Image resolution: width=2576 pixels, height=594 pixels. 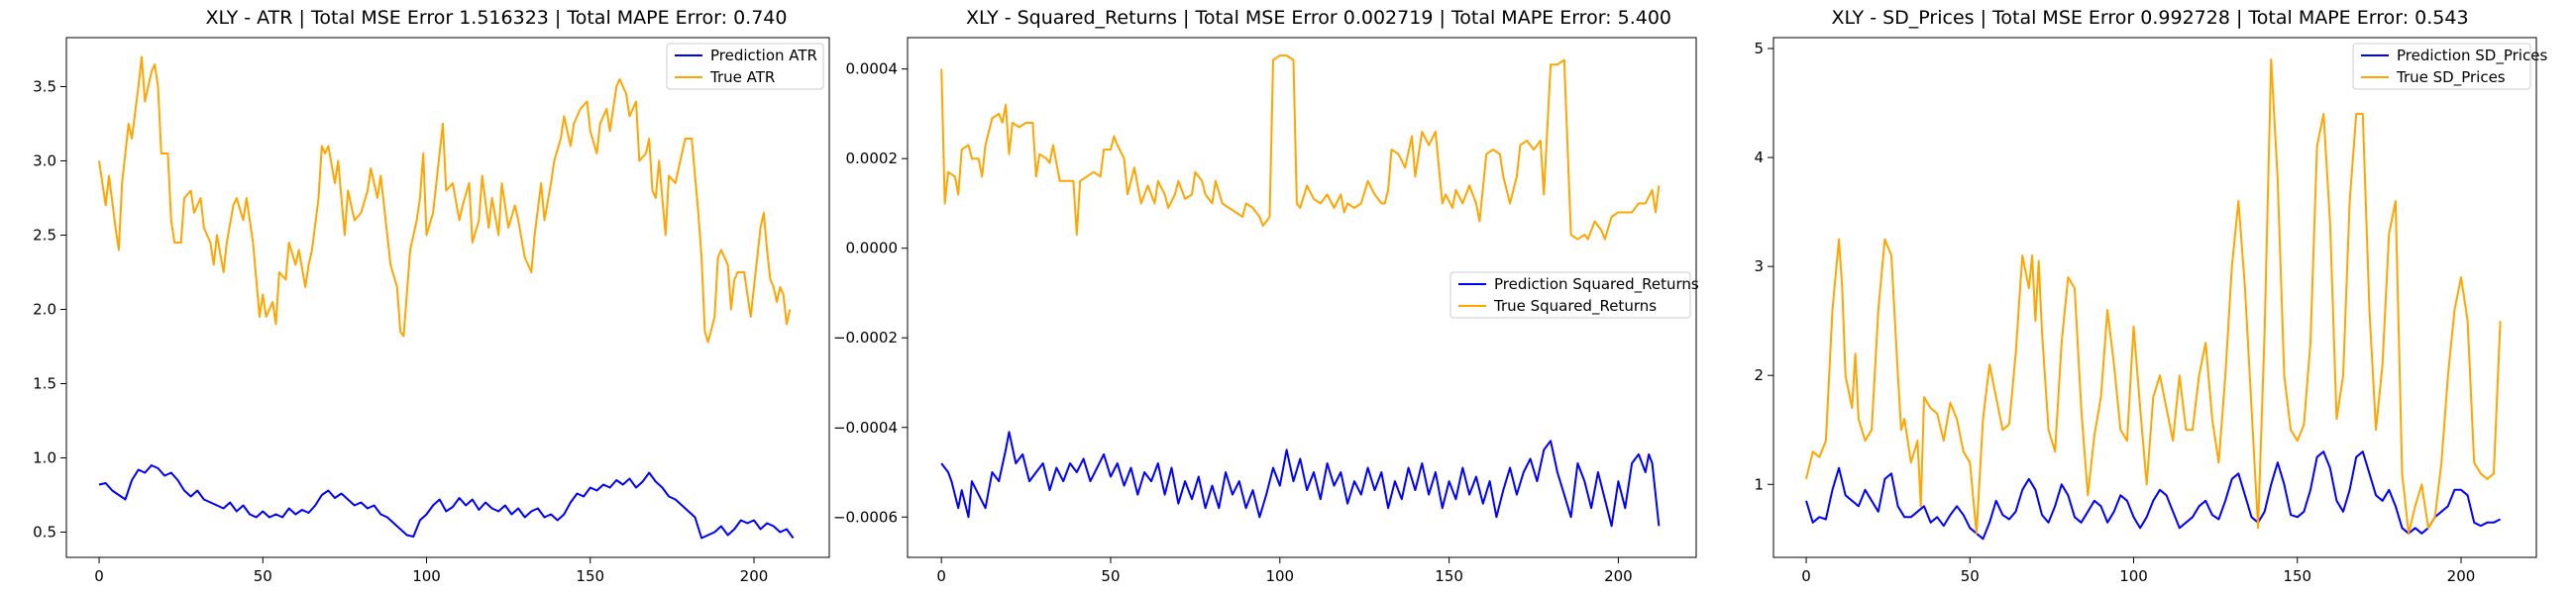 What do you see at coordinates (44, 87) in the screenshot?
I see `y-tick-label: 3.5` at bounding box center [44, 87].